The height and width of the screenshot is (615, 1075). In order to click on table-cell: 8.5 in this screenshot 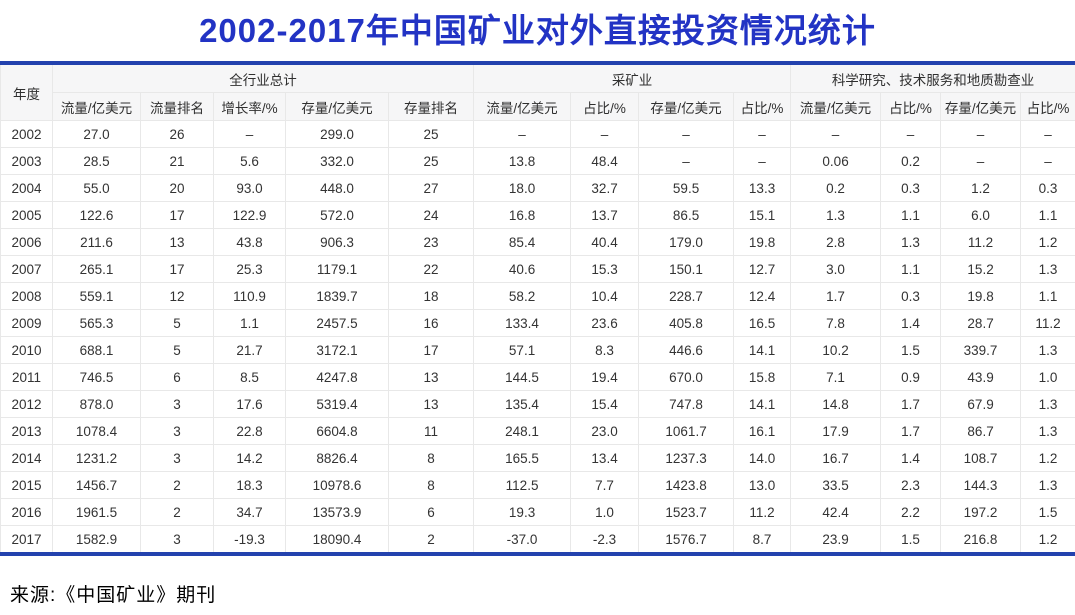, I will do `click(250, 377)`.